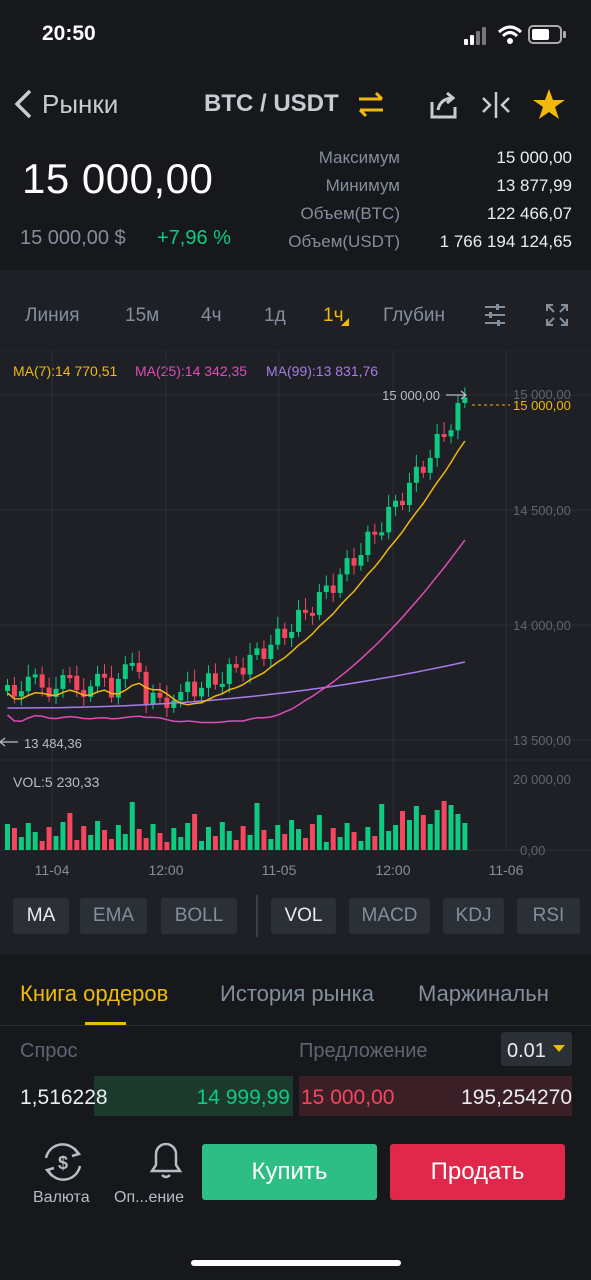  Describe the element at coordinates (348, 1097) in the screenshot. I see `ask-price: 15 000,00` at that location.